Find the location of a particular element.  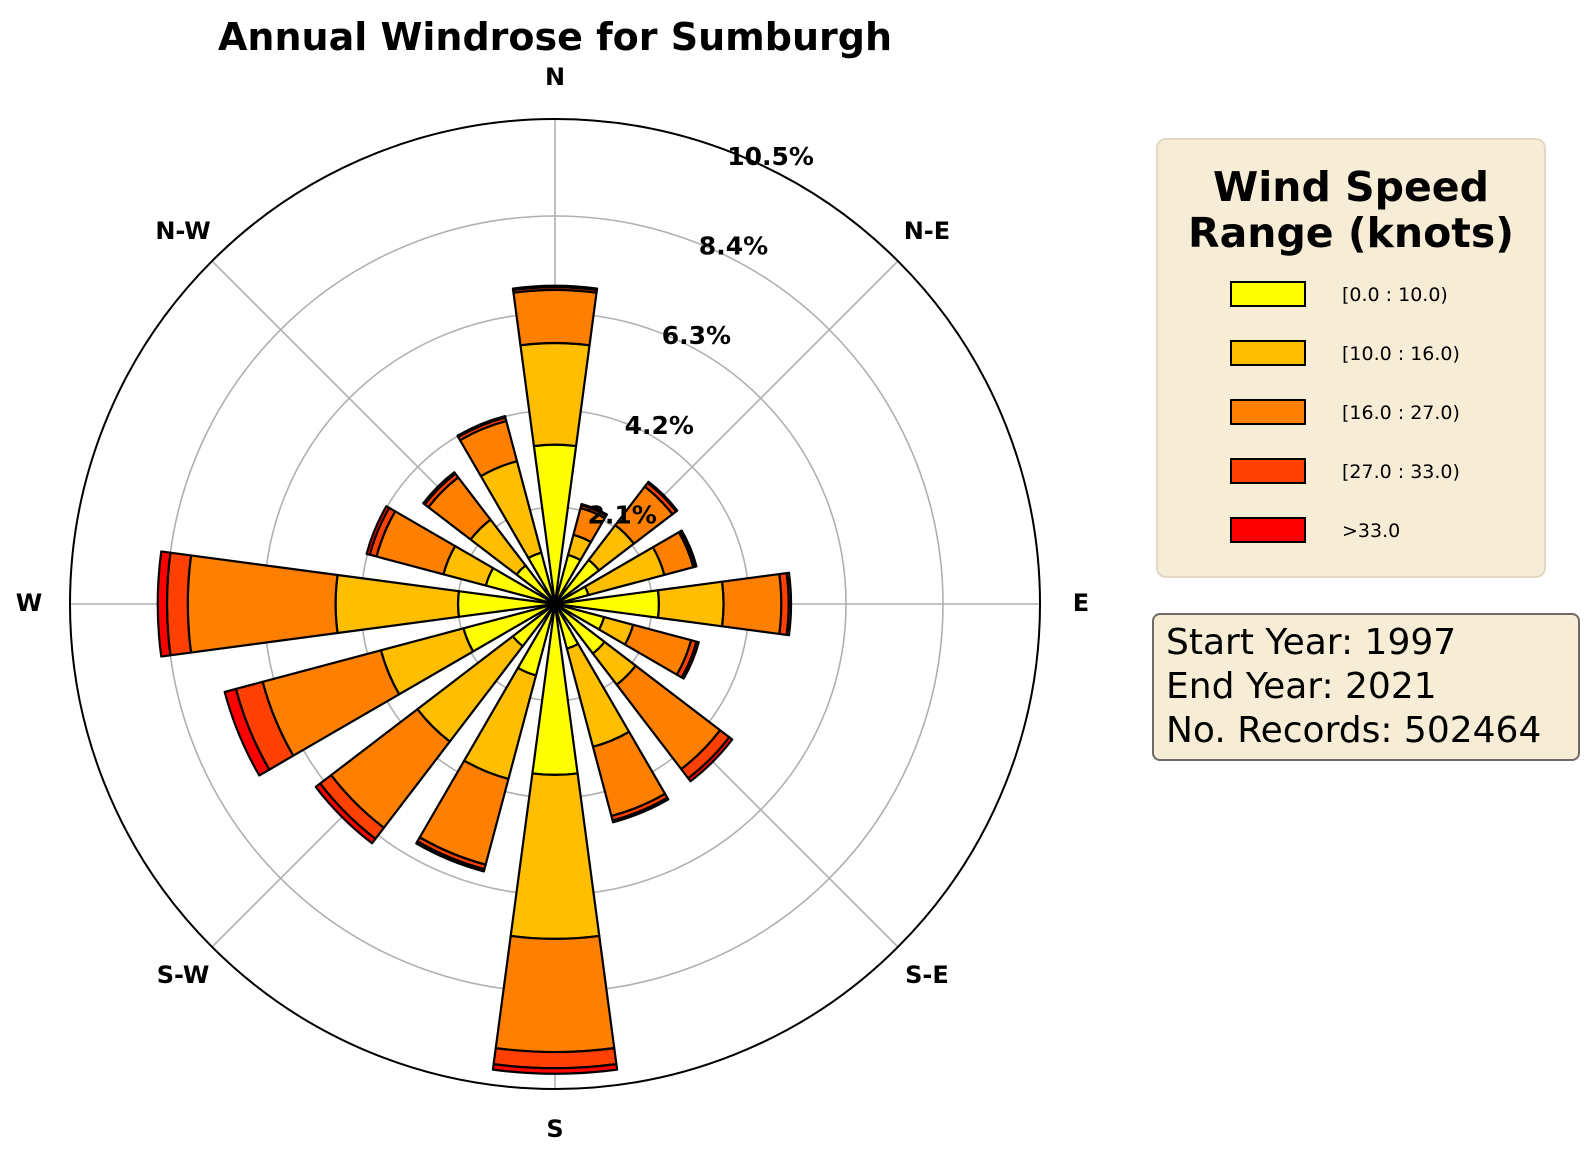

radial-tick-labels: 2.1% 4.2% 6.3% 8.4% 10.5% is located at coordinates (700, 335).